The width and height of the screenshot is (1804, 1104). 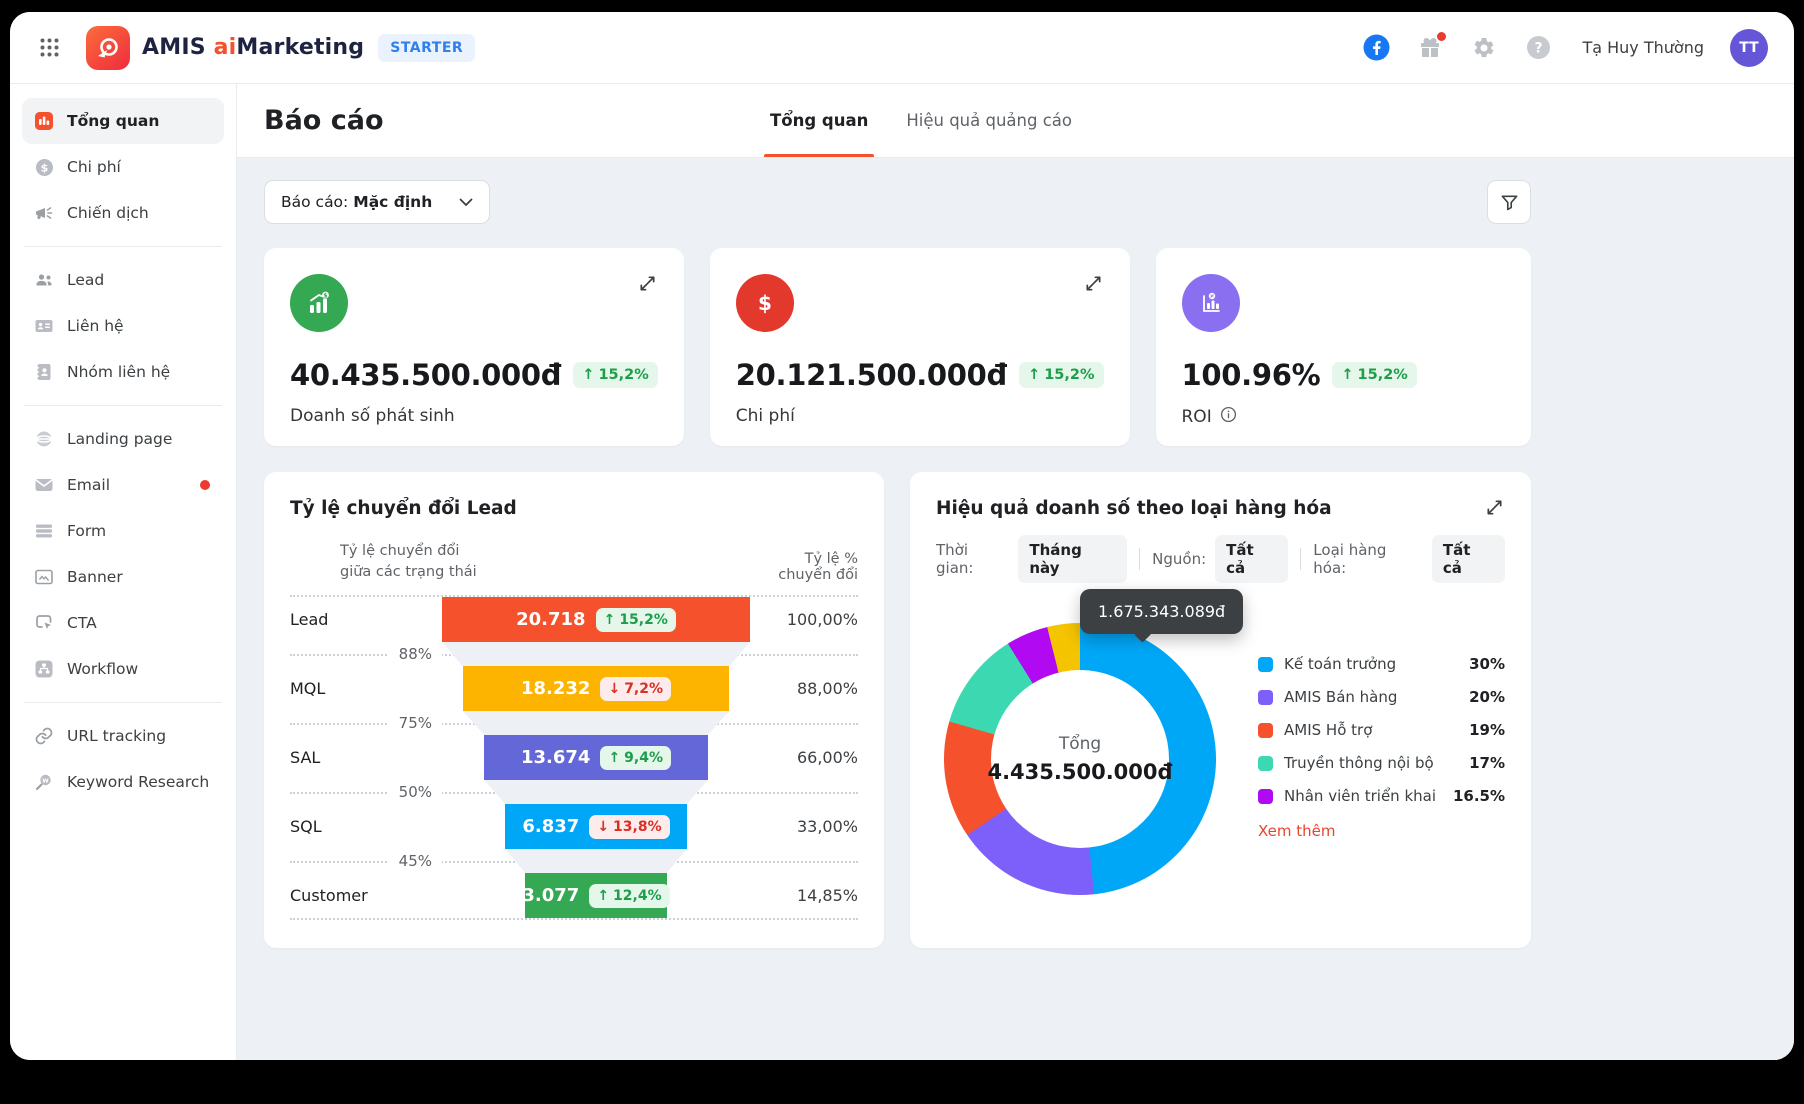 I want to click on funnel-gap: 75%, so click(x=574, y=723).